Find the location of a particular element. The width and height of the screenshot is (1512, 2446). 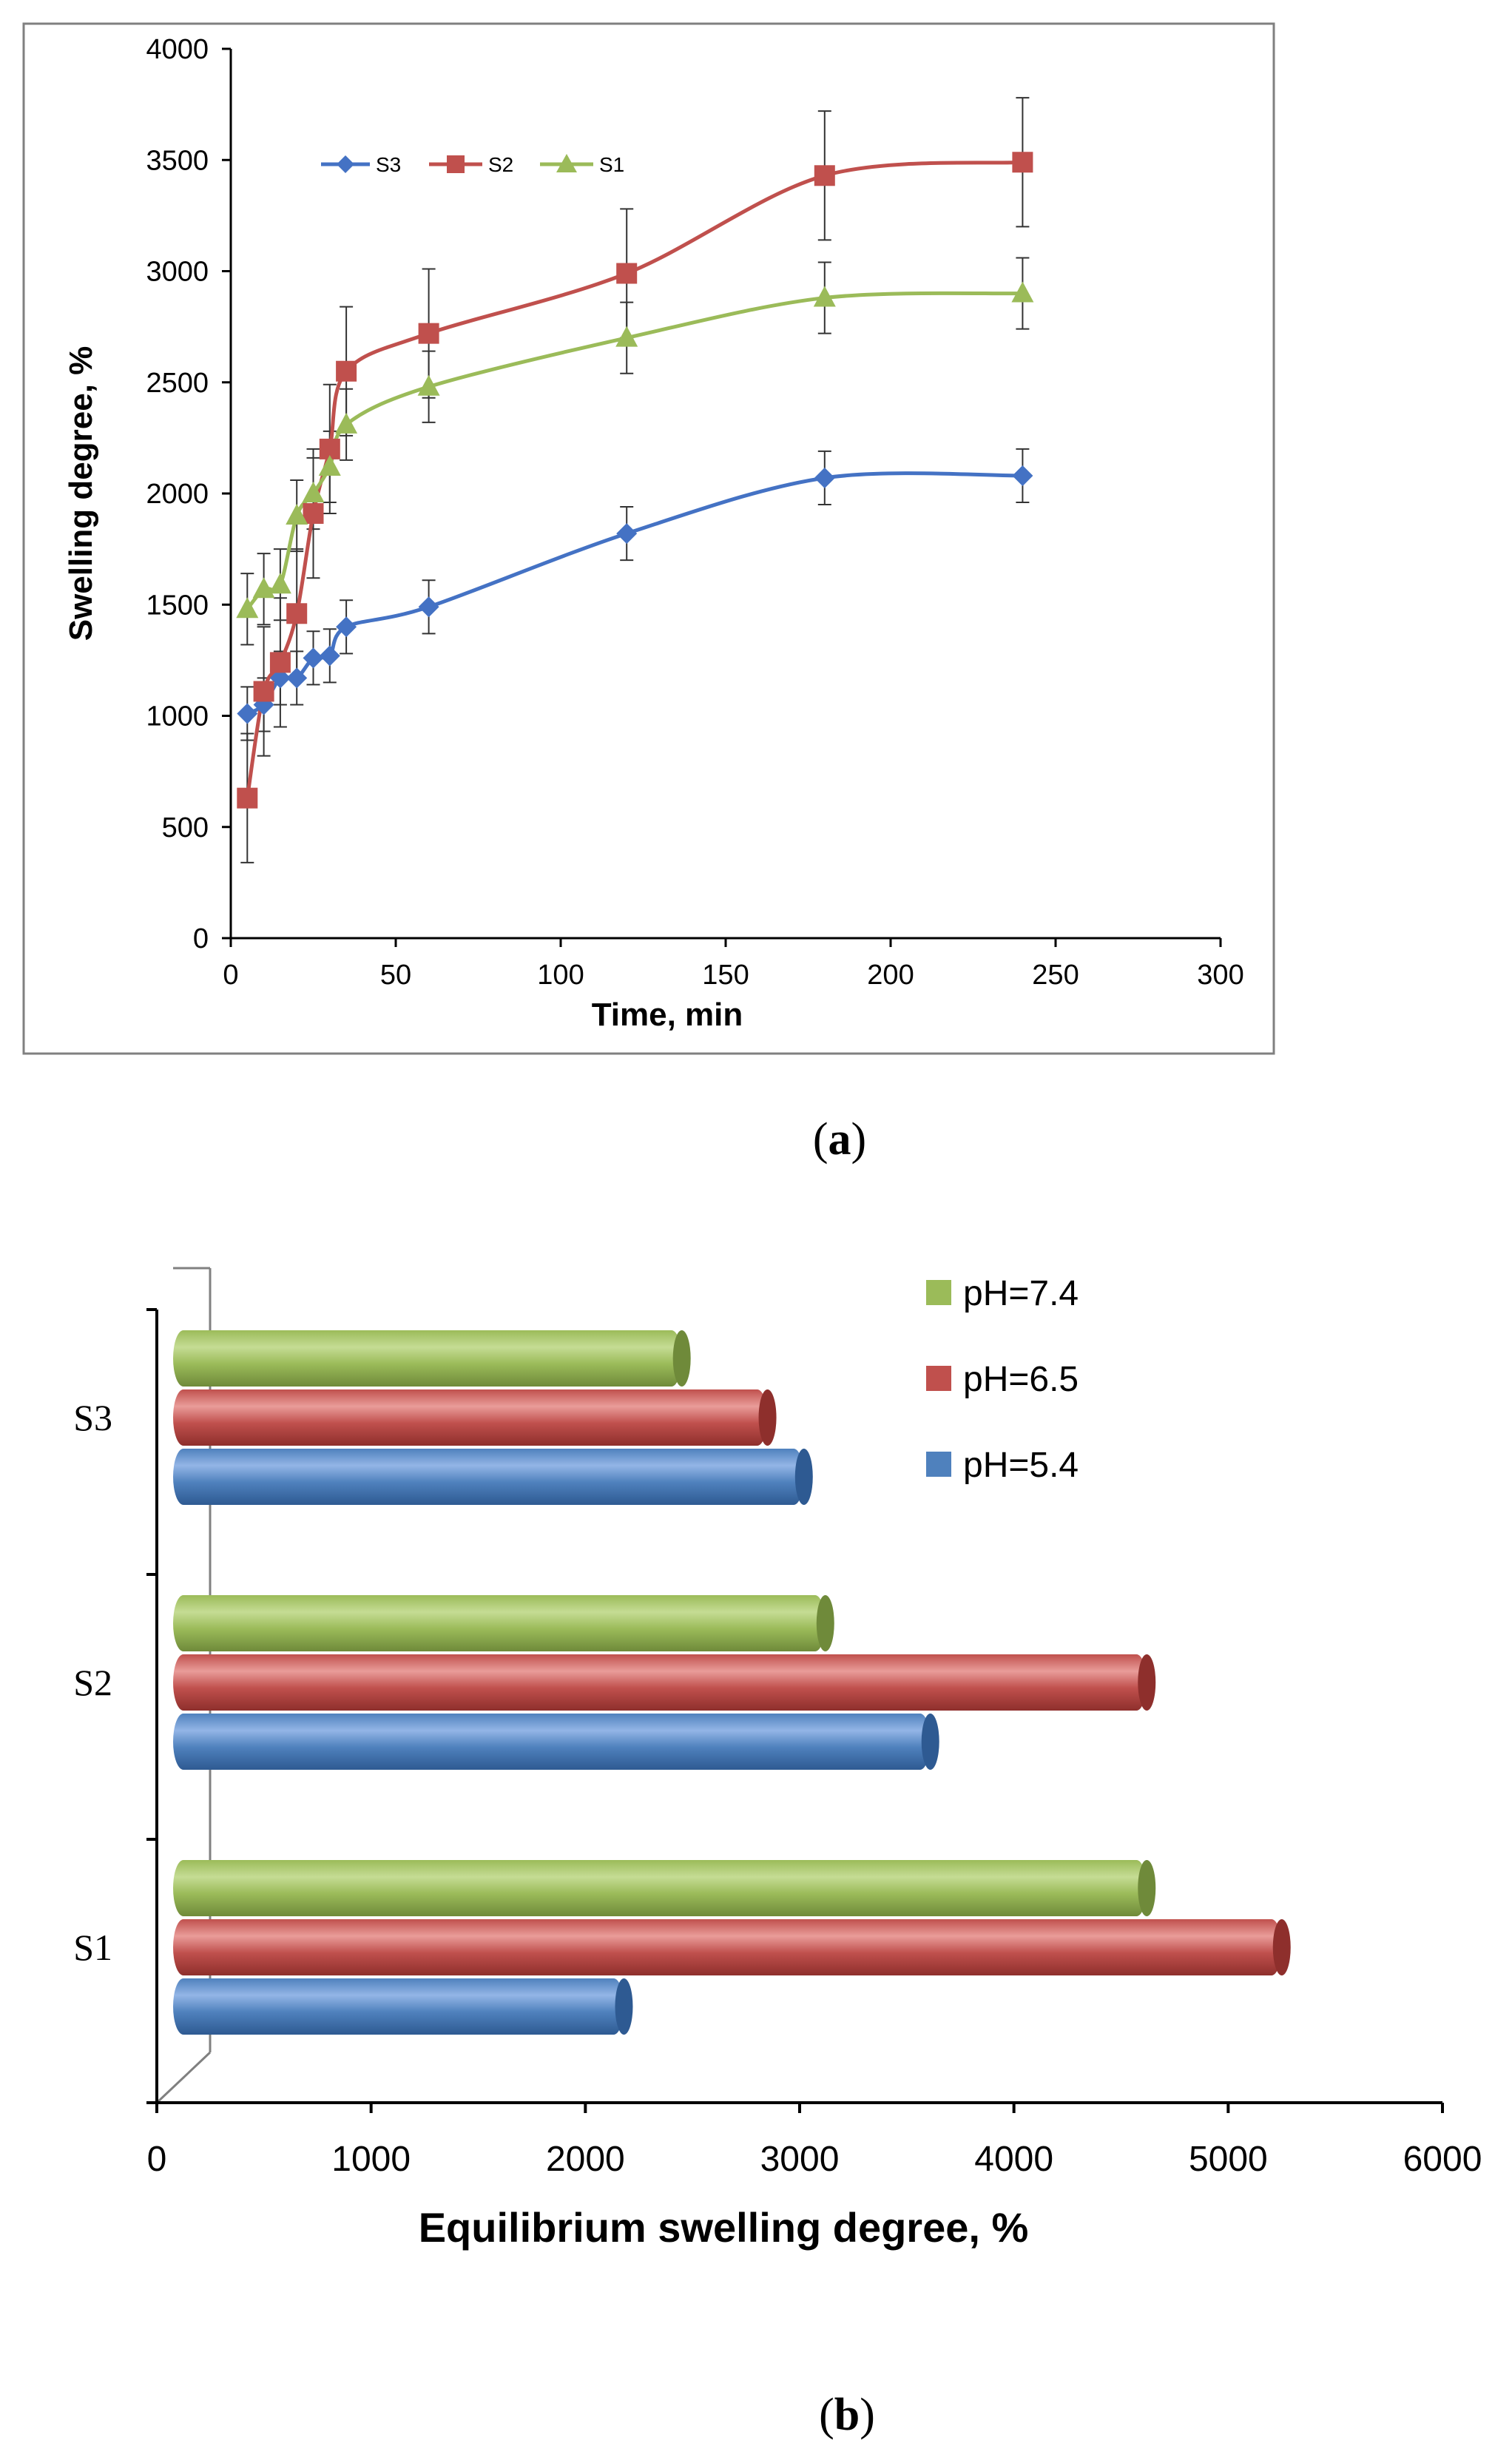

x-tick-label: 300 is located at coordinates (1220, 975).